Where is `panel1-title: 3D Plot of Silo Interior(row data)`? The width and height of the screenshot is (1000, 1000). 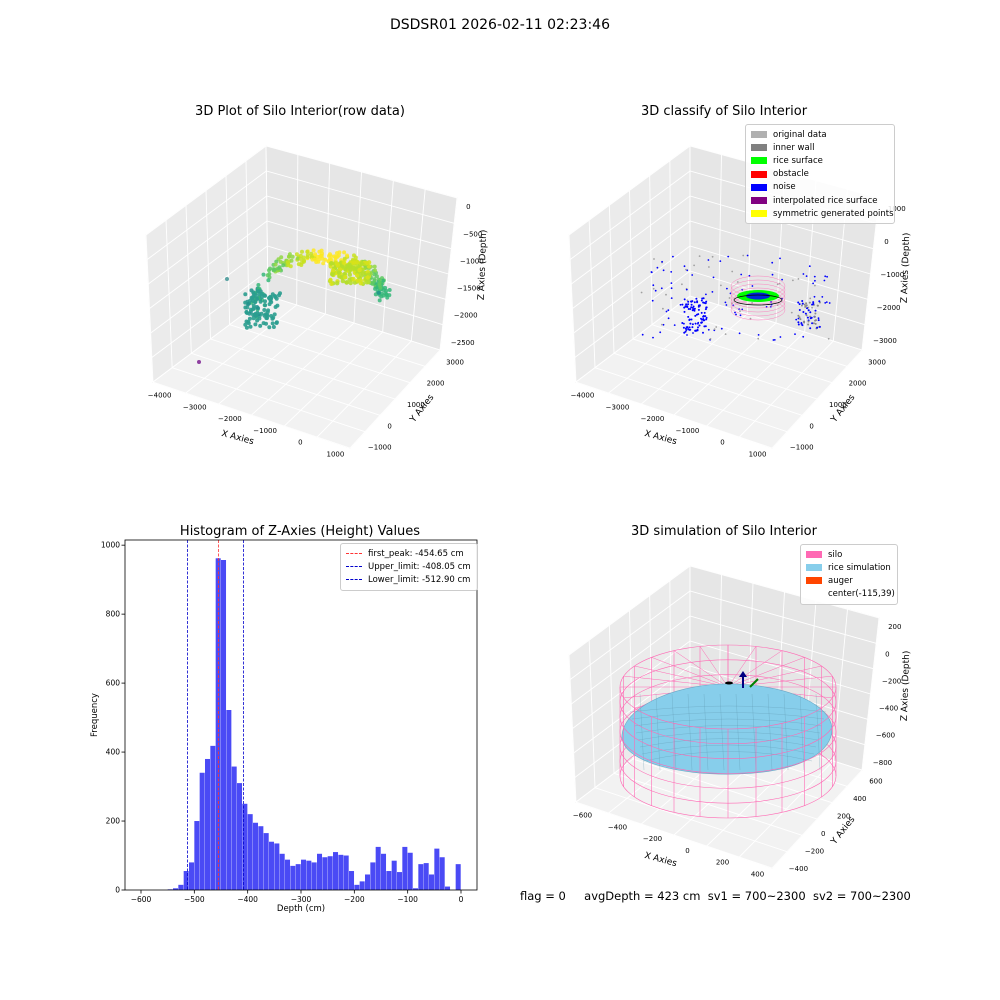
panel1-title: 3D Plot of Silo Interior(row data) is located at coordinates (300, 111).